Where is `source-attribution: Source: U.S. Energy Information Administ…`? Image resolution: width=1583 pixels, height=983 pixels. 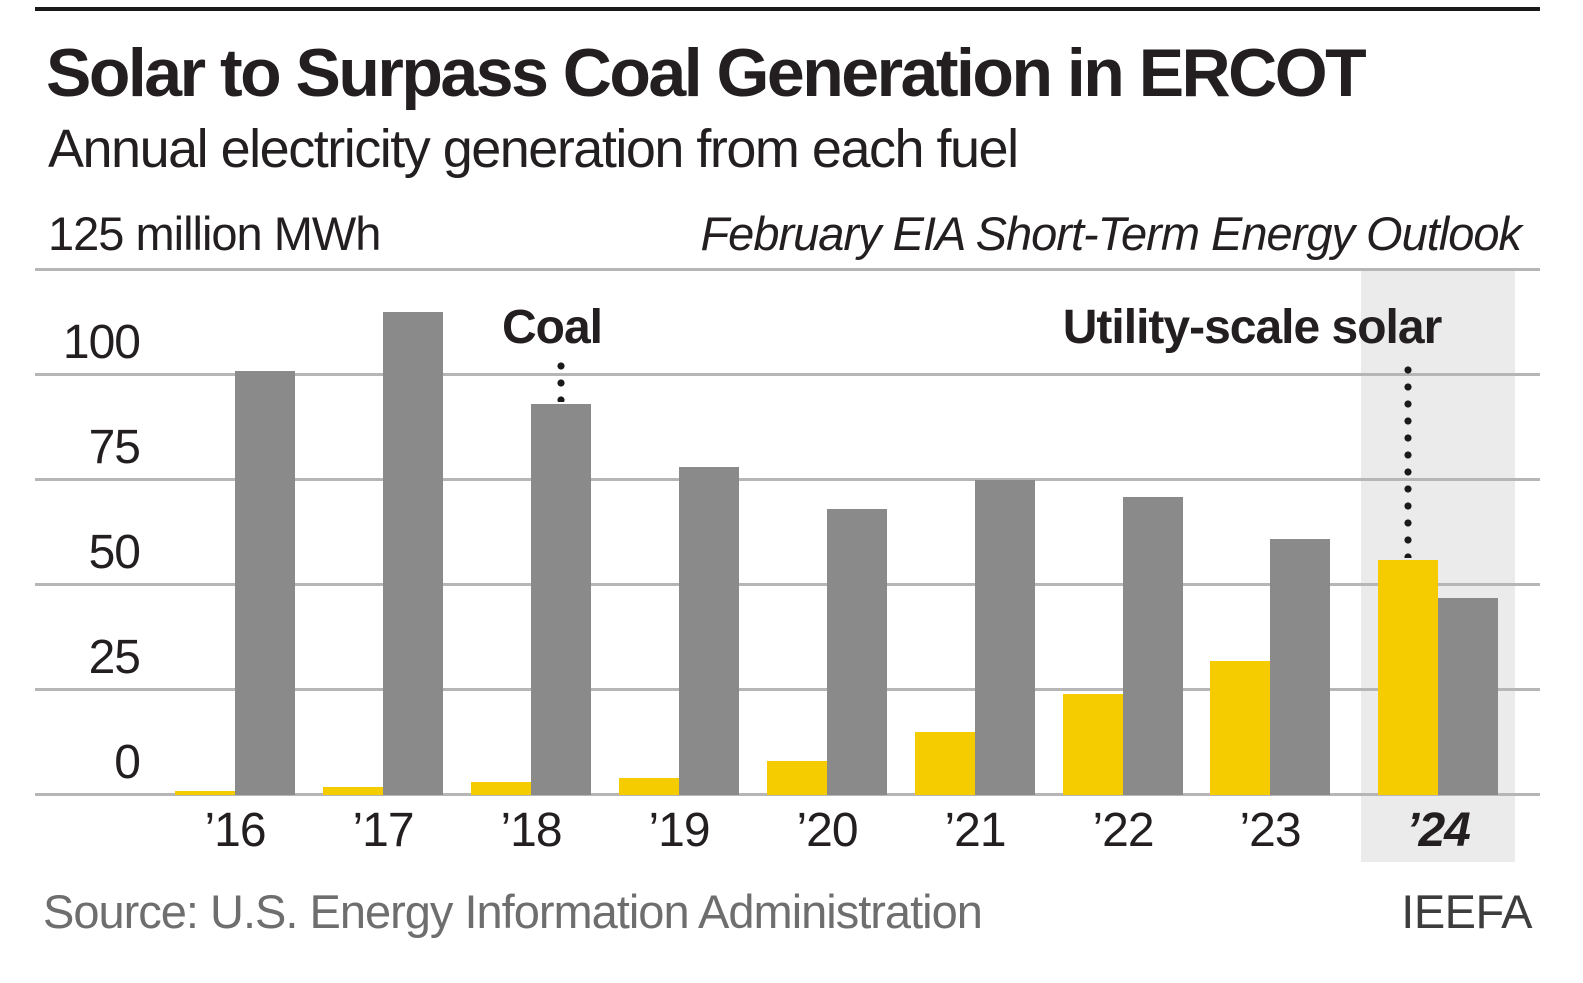 source-attribution: Source: U.S. Energy Information Administ… is located at coordinates (513, 911).